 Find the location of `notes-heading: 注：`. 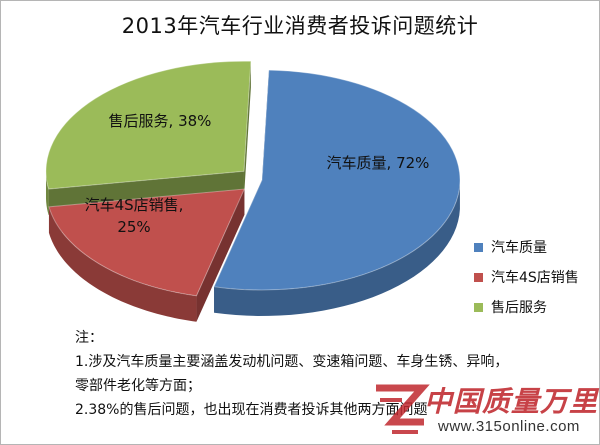

notes-heading: 注： is located at coordinates (89, 338).